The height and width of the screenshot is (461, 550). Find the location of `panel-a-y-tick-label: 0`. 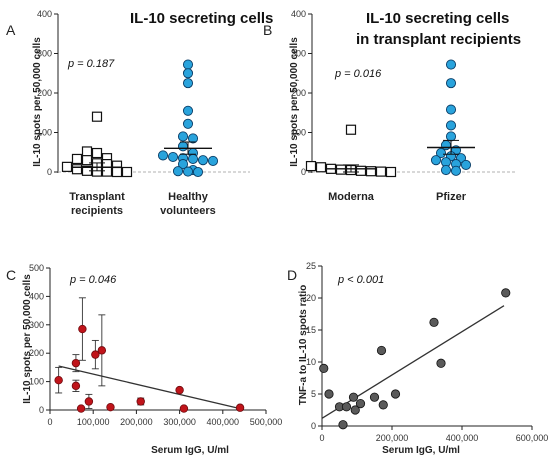

panel-a-y-tick-label: 0 is located at coordinates (49, 172).